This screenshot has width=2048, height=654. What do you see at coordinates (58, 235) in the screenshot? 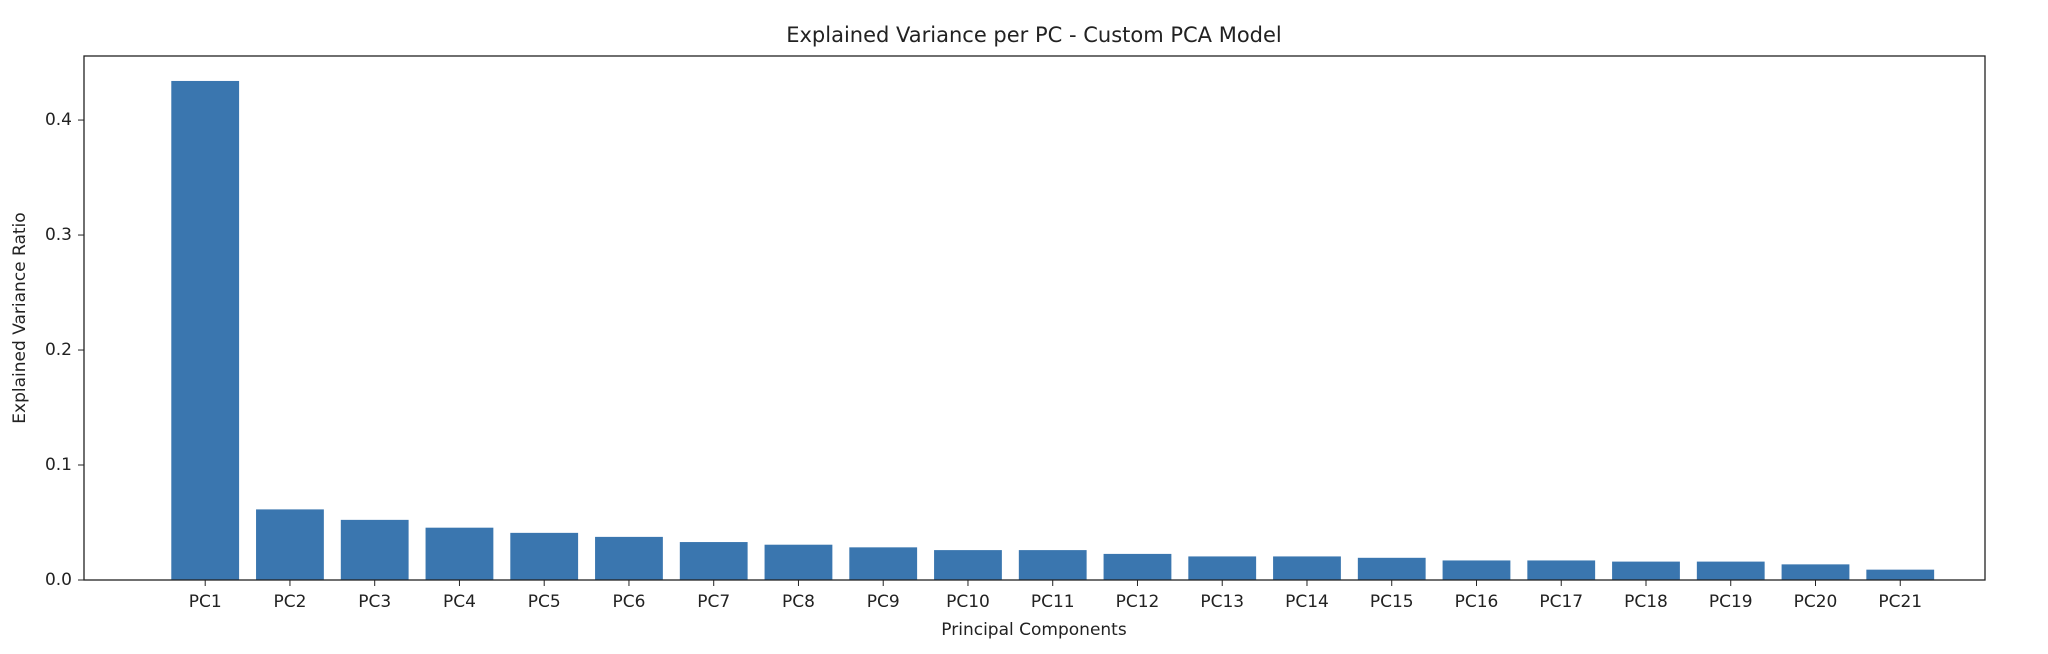
I see `y-tick-label: 0.3` at bounding box center [58, 235].